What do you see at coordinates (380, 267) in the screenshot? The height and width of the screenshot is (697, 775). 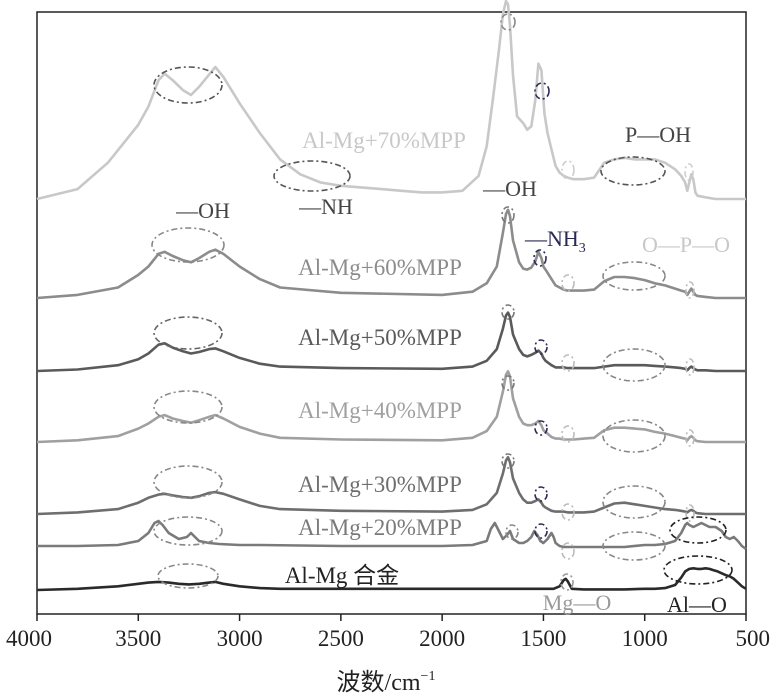 I see `series-label-60: Al-Mg+60%MPP` at bounding box center [380, 267].